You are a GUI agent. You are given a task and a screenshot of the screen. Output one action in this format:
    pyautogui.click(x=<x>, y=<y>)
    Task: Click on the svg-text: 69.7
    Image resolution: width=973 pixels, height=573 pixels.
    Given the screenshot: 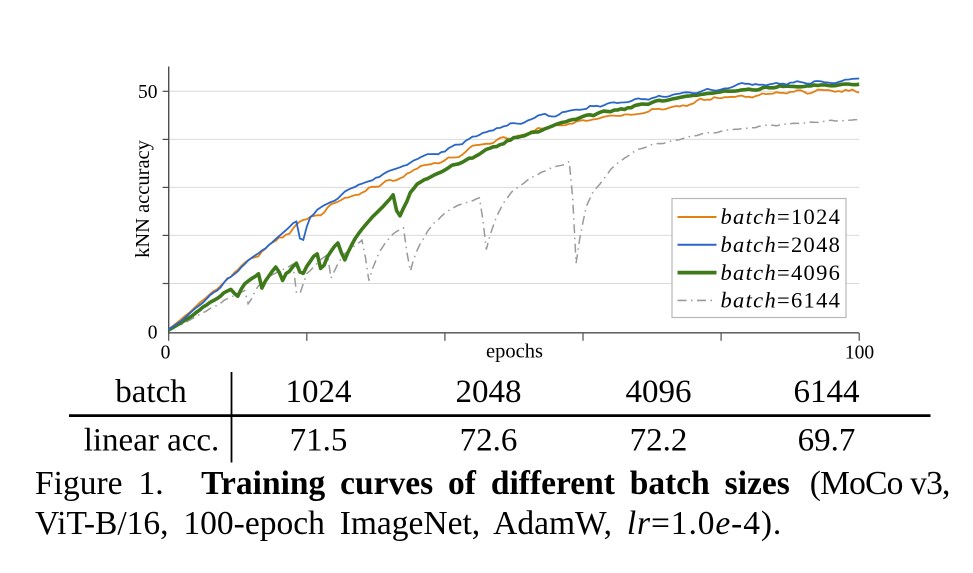 What is the action you would take?
    pyautogui.click(x=827, y=441)
    